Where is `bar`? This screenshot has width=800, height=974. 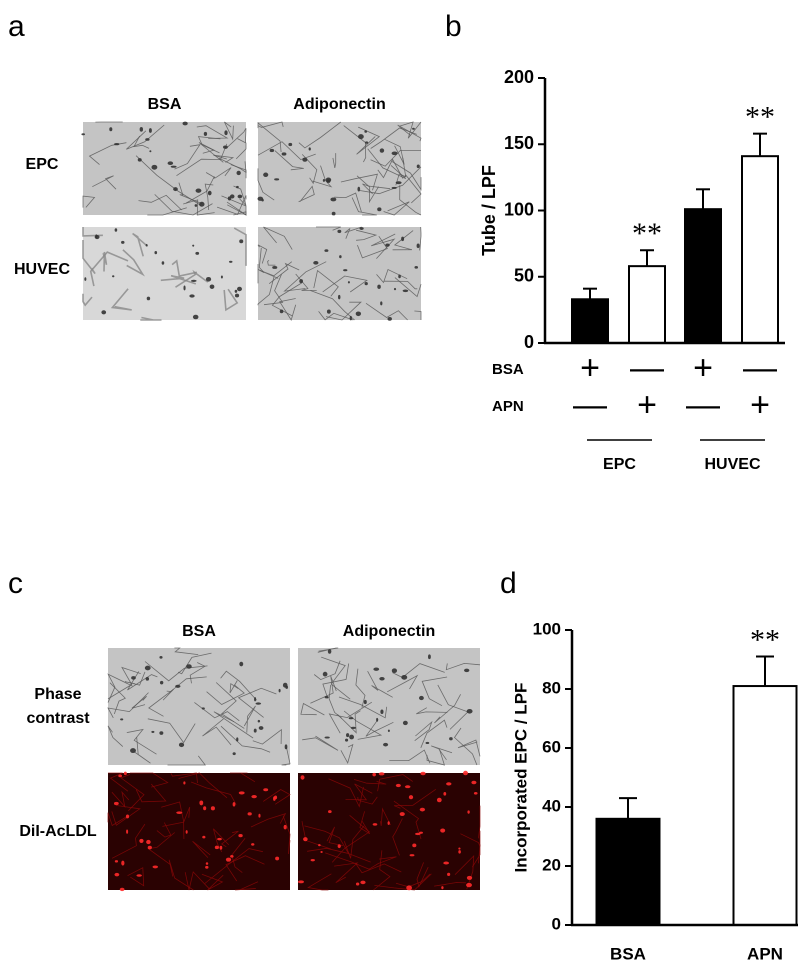
bar is located at coordinates (628, 871).